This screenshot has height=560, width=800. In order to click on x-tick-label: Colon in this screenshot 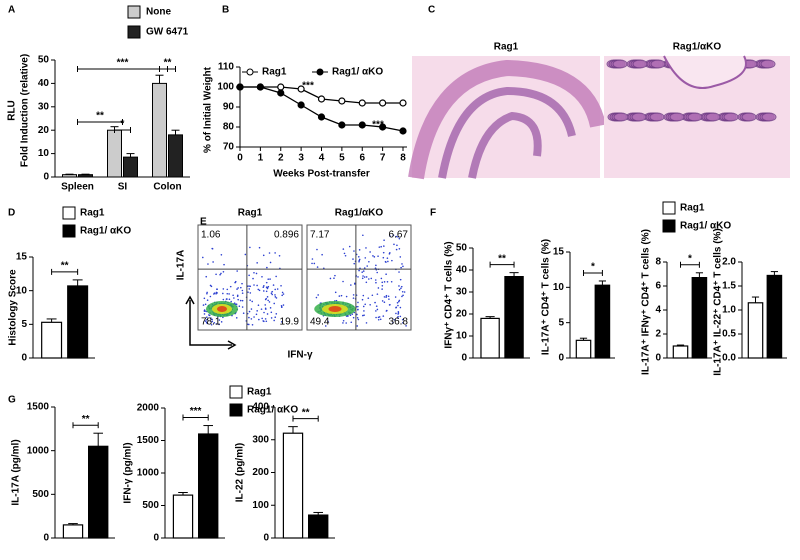, I will do `click(167, 187)`.